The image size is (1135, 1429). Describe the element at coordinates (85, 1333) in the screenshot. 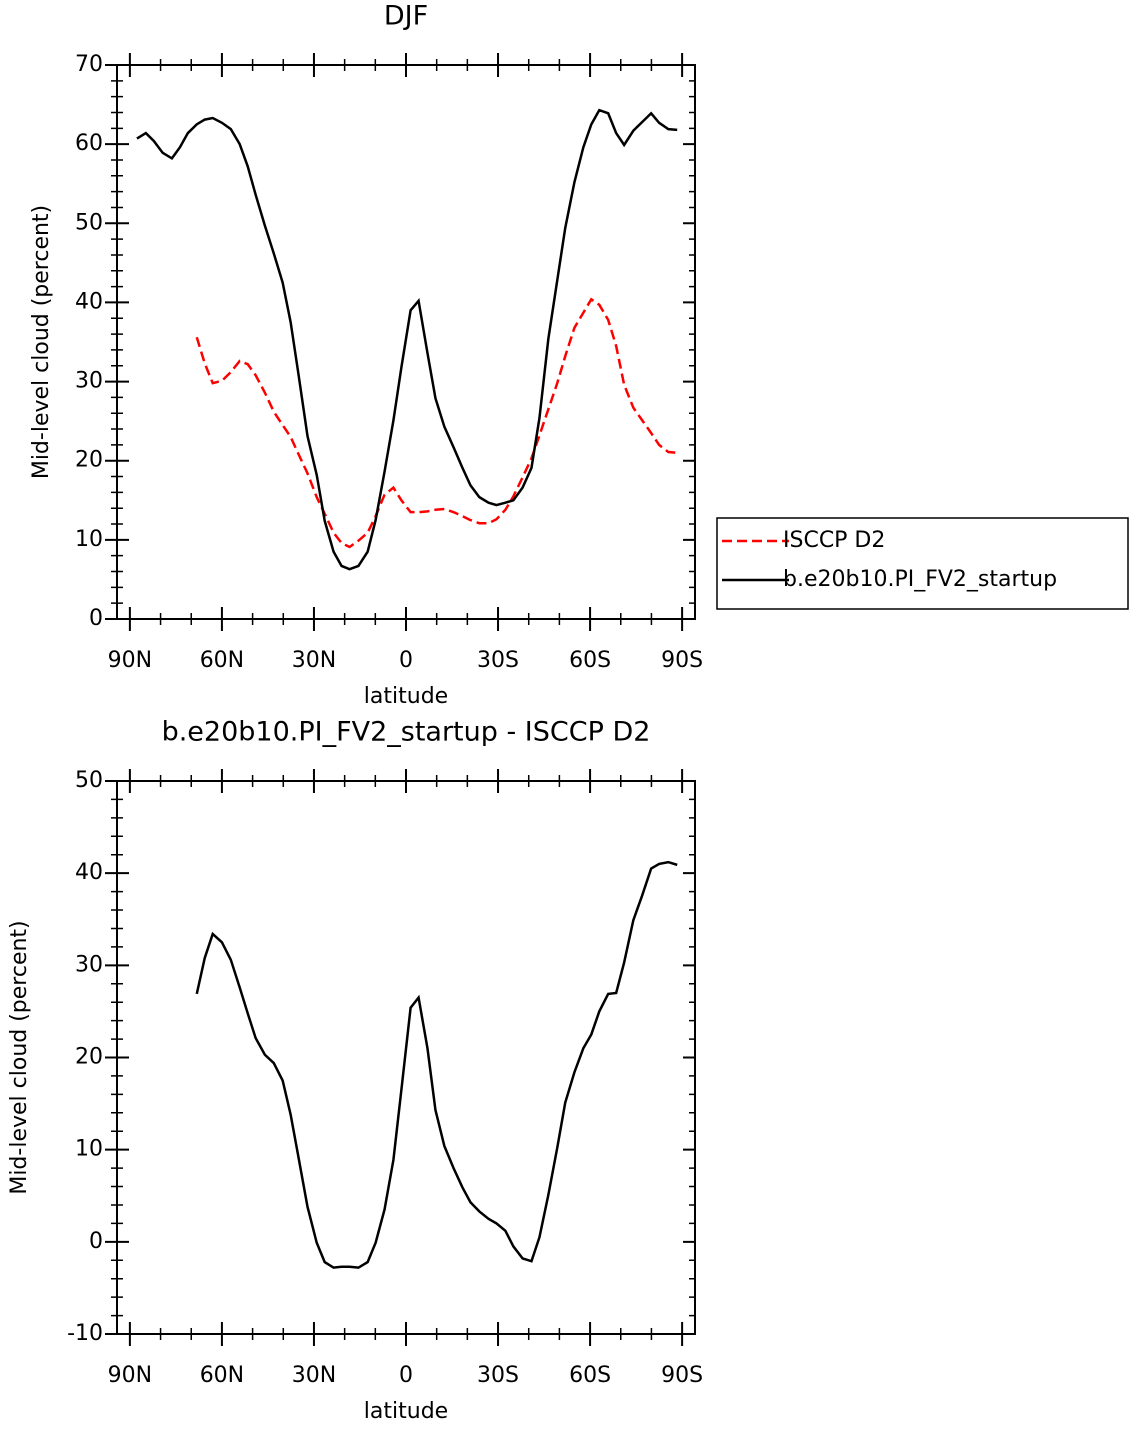

I see `y-tick-label: -10` at that location.